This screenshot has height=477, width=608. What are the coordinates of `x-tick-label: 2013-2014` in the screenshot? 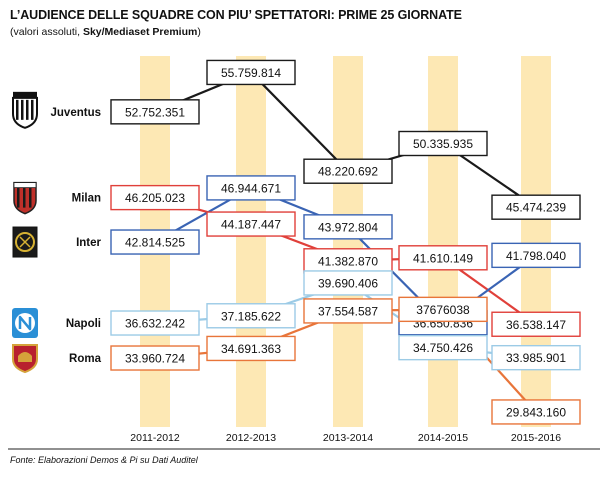 It's located at (348, 438).